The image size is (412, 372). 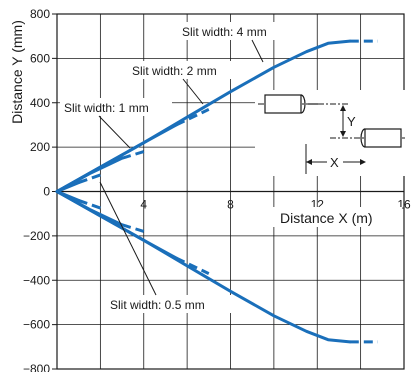 What do you see at coordinates (283, 104) in the screenshot?
I see `emitter-sensor` at bounding box center [283, 104].